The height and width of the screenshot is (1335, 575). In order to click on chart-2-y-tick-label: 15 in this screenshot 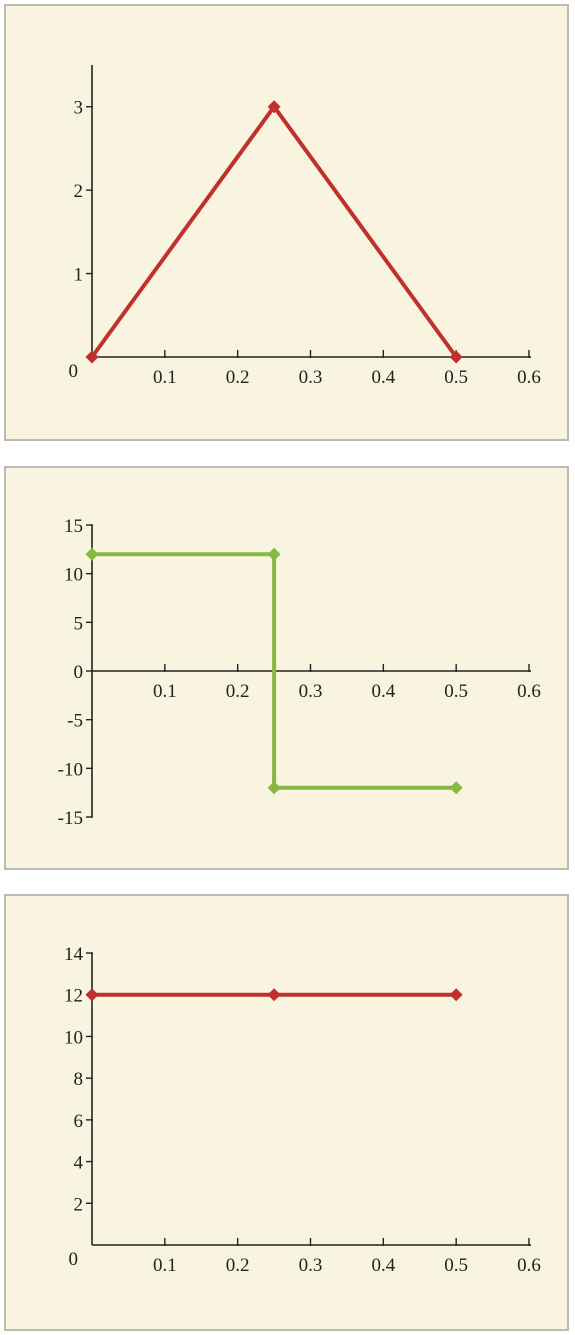, I will do `click(73, 526)`.